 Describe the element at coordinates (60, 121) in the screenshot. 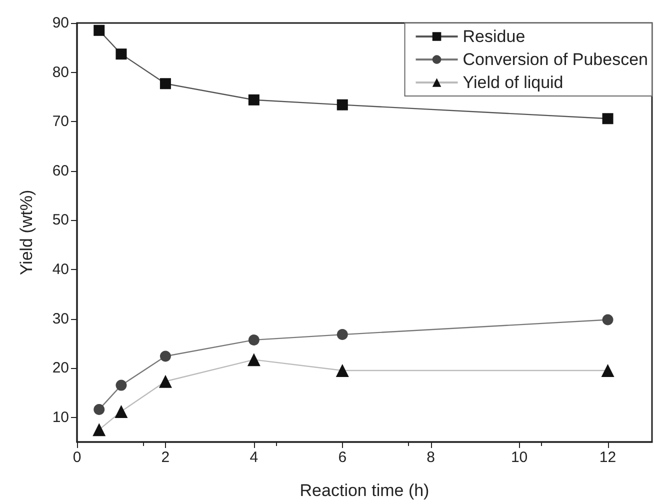

I see `y-tick-label: 70` at that location.